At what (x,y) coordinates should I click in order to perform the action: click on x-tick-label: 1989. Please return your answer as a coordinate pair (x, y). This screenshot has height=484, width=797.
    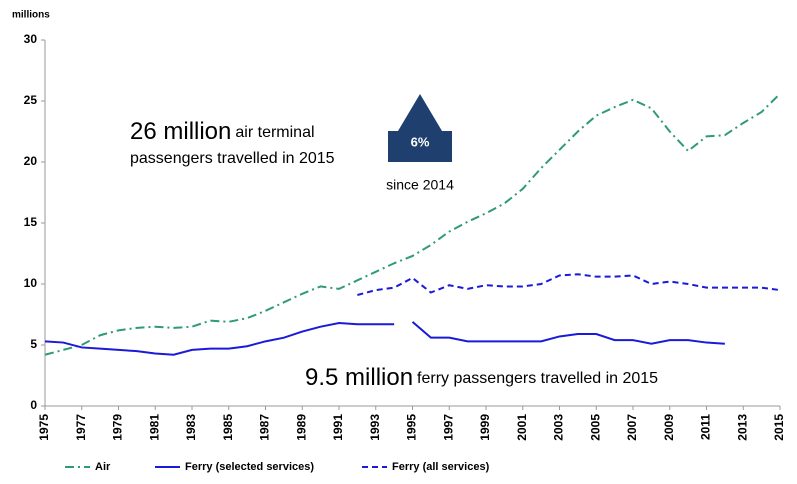
    Looking at the image, I should click on (301, 427).